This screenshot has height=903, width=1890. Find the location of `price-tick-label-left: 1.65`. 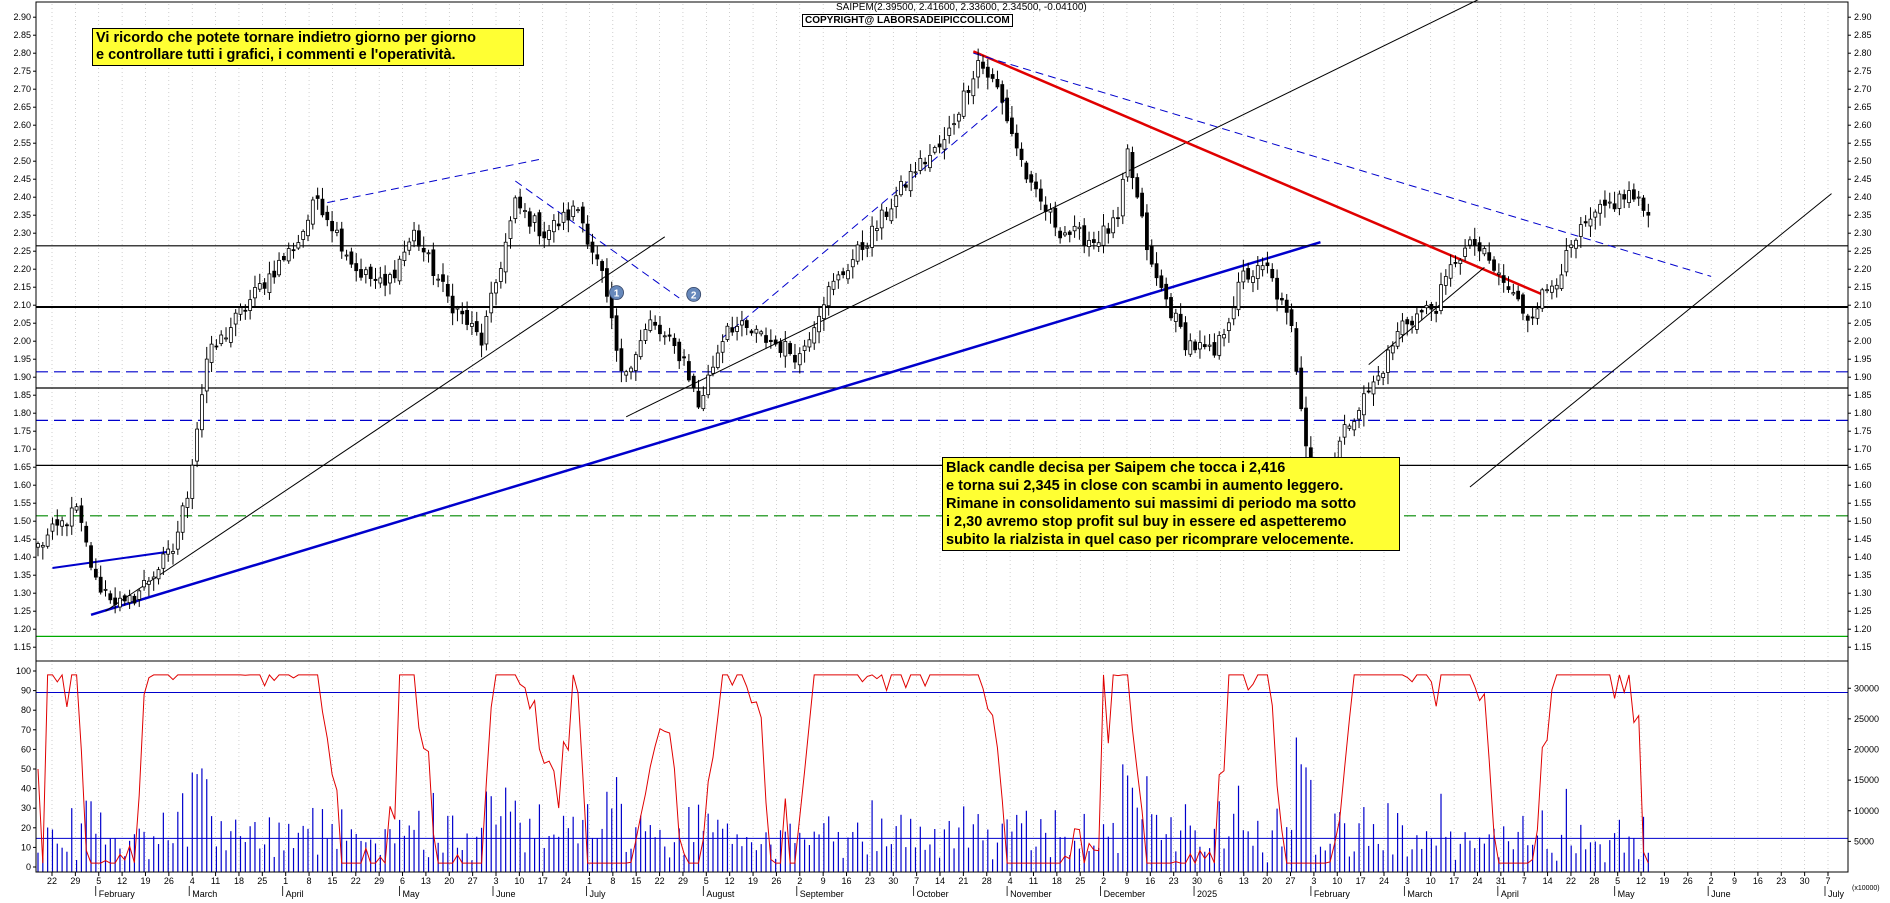

price-tick-label-left: 1.65 is located at coordinates (22, 467).